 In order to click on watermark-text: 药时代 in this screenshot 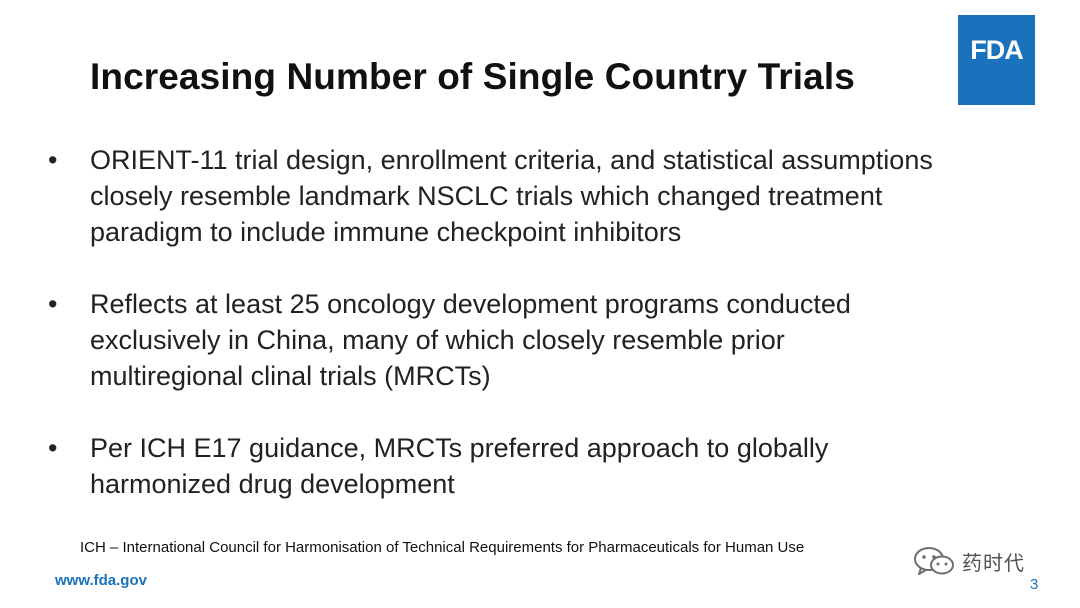, I will do `click(993, 562)`.